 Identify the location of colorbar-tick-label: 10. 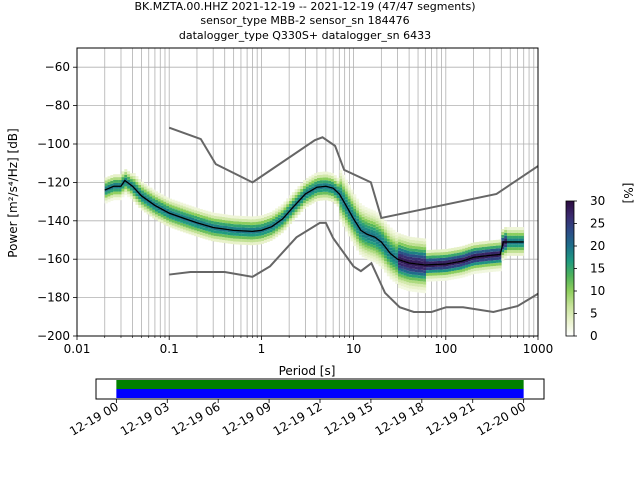
(597, 291).